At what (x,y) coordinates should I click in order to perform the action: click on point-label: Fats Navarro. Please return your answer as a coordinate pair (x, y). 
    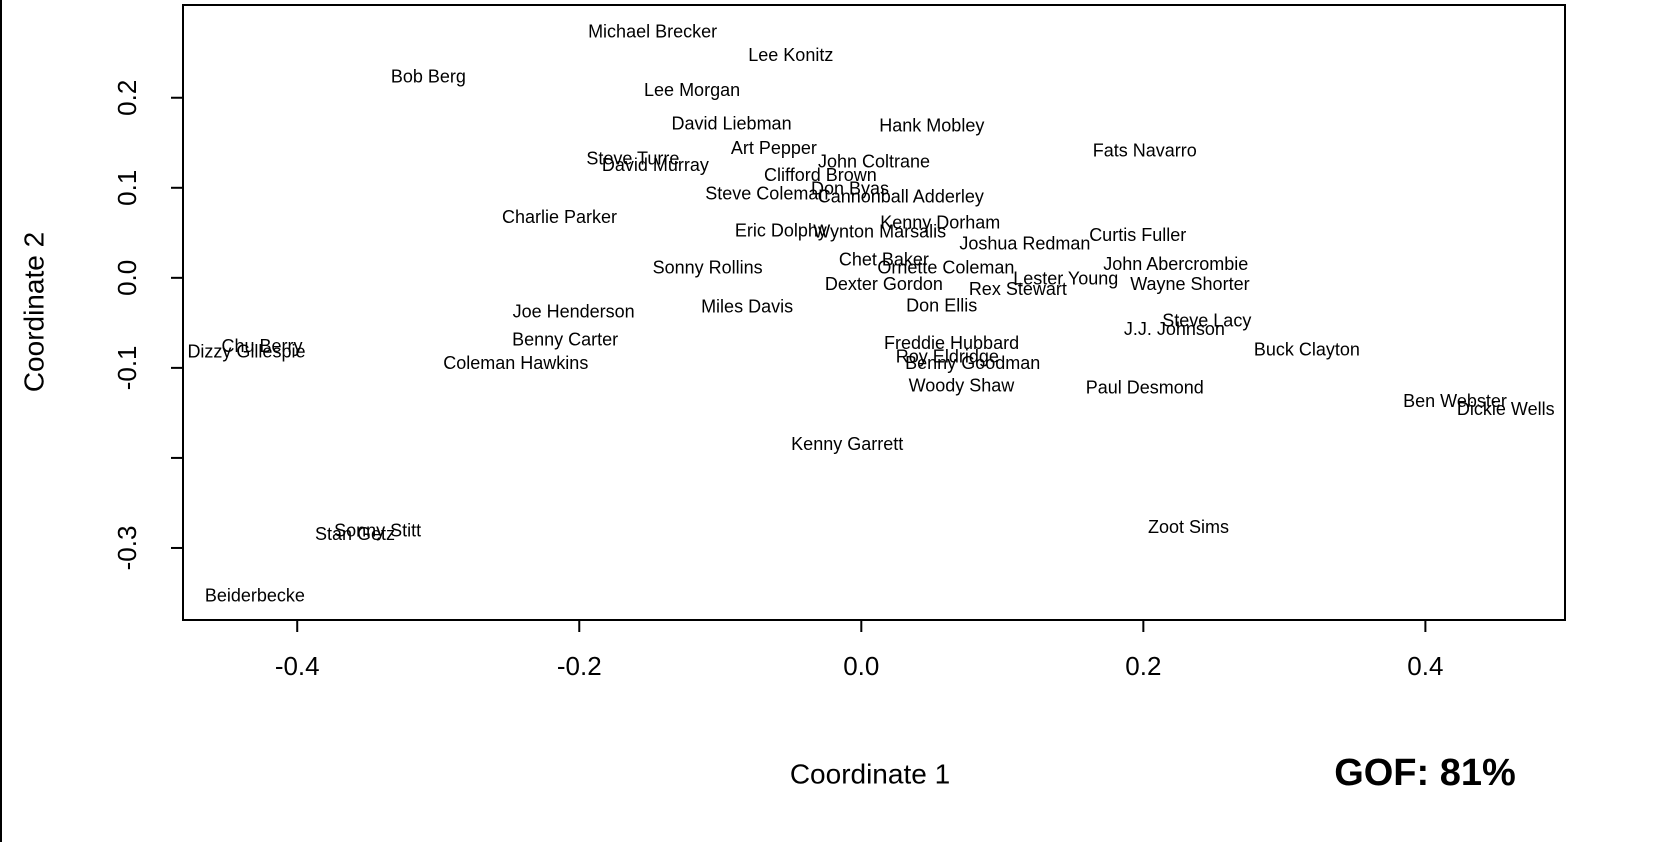
    Looking at the image, I should click on (1145, 151).